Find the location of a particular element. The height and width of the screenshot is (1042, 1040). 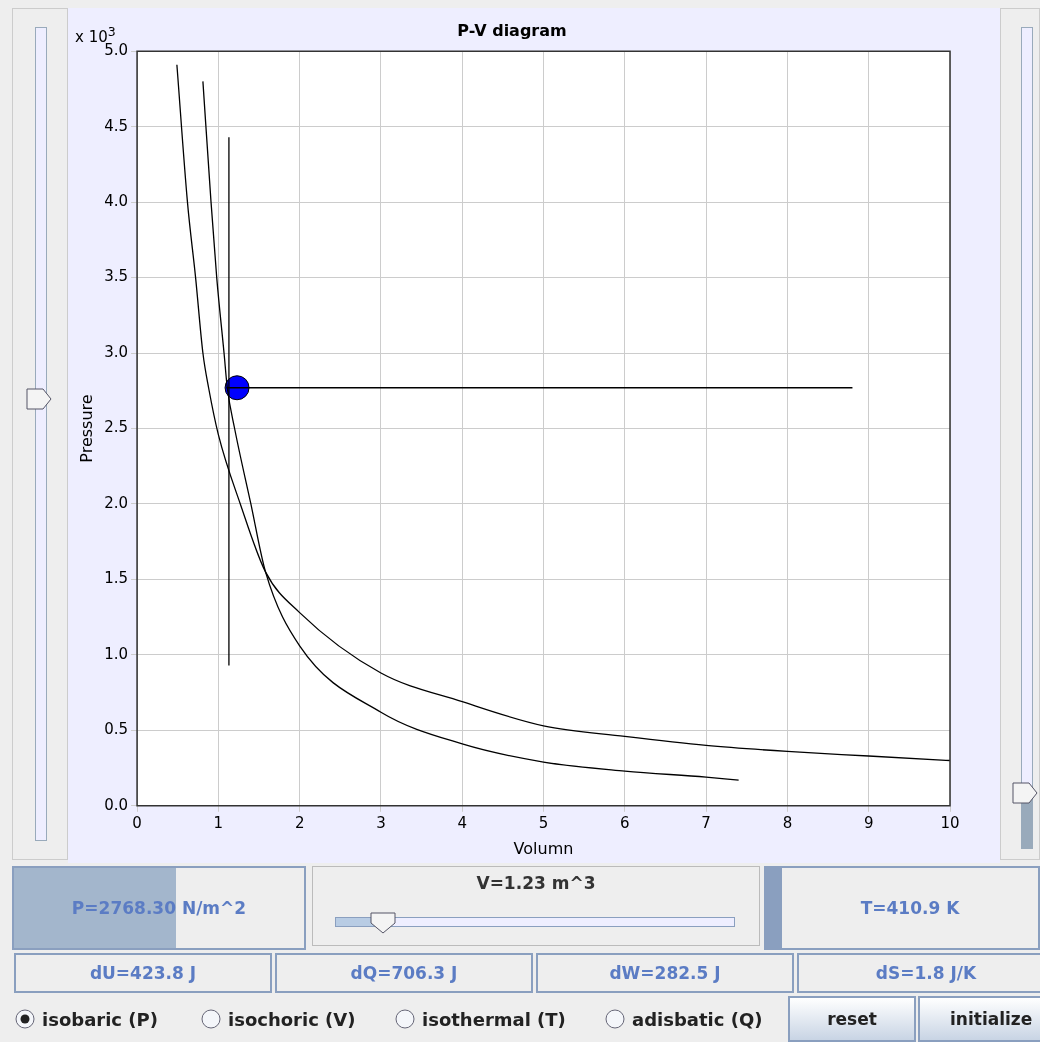

y-tick-label: 4.5 is located at coordinates (116, 125).